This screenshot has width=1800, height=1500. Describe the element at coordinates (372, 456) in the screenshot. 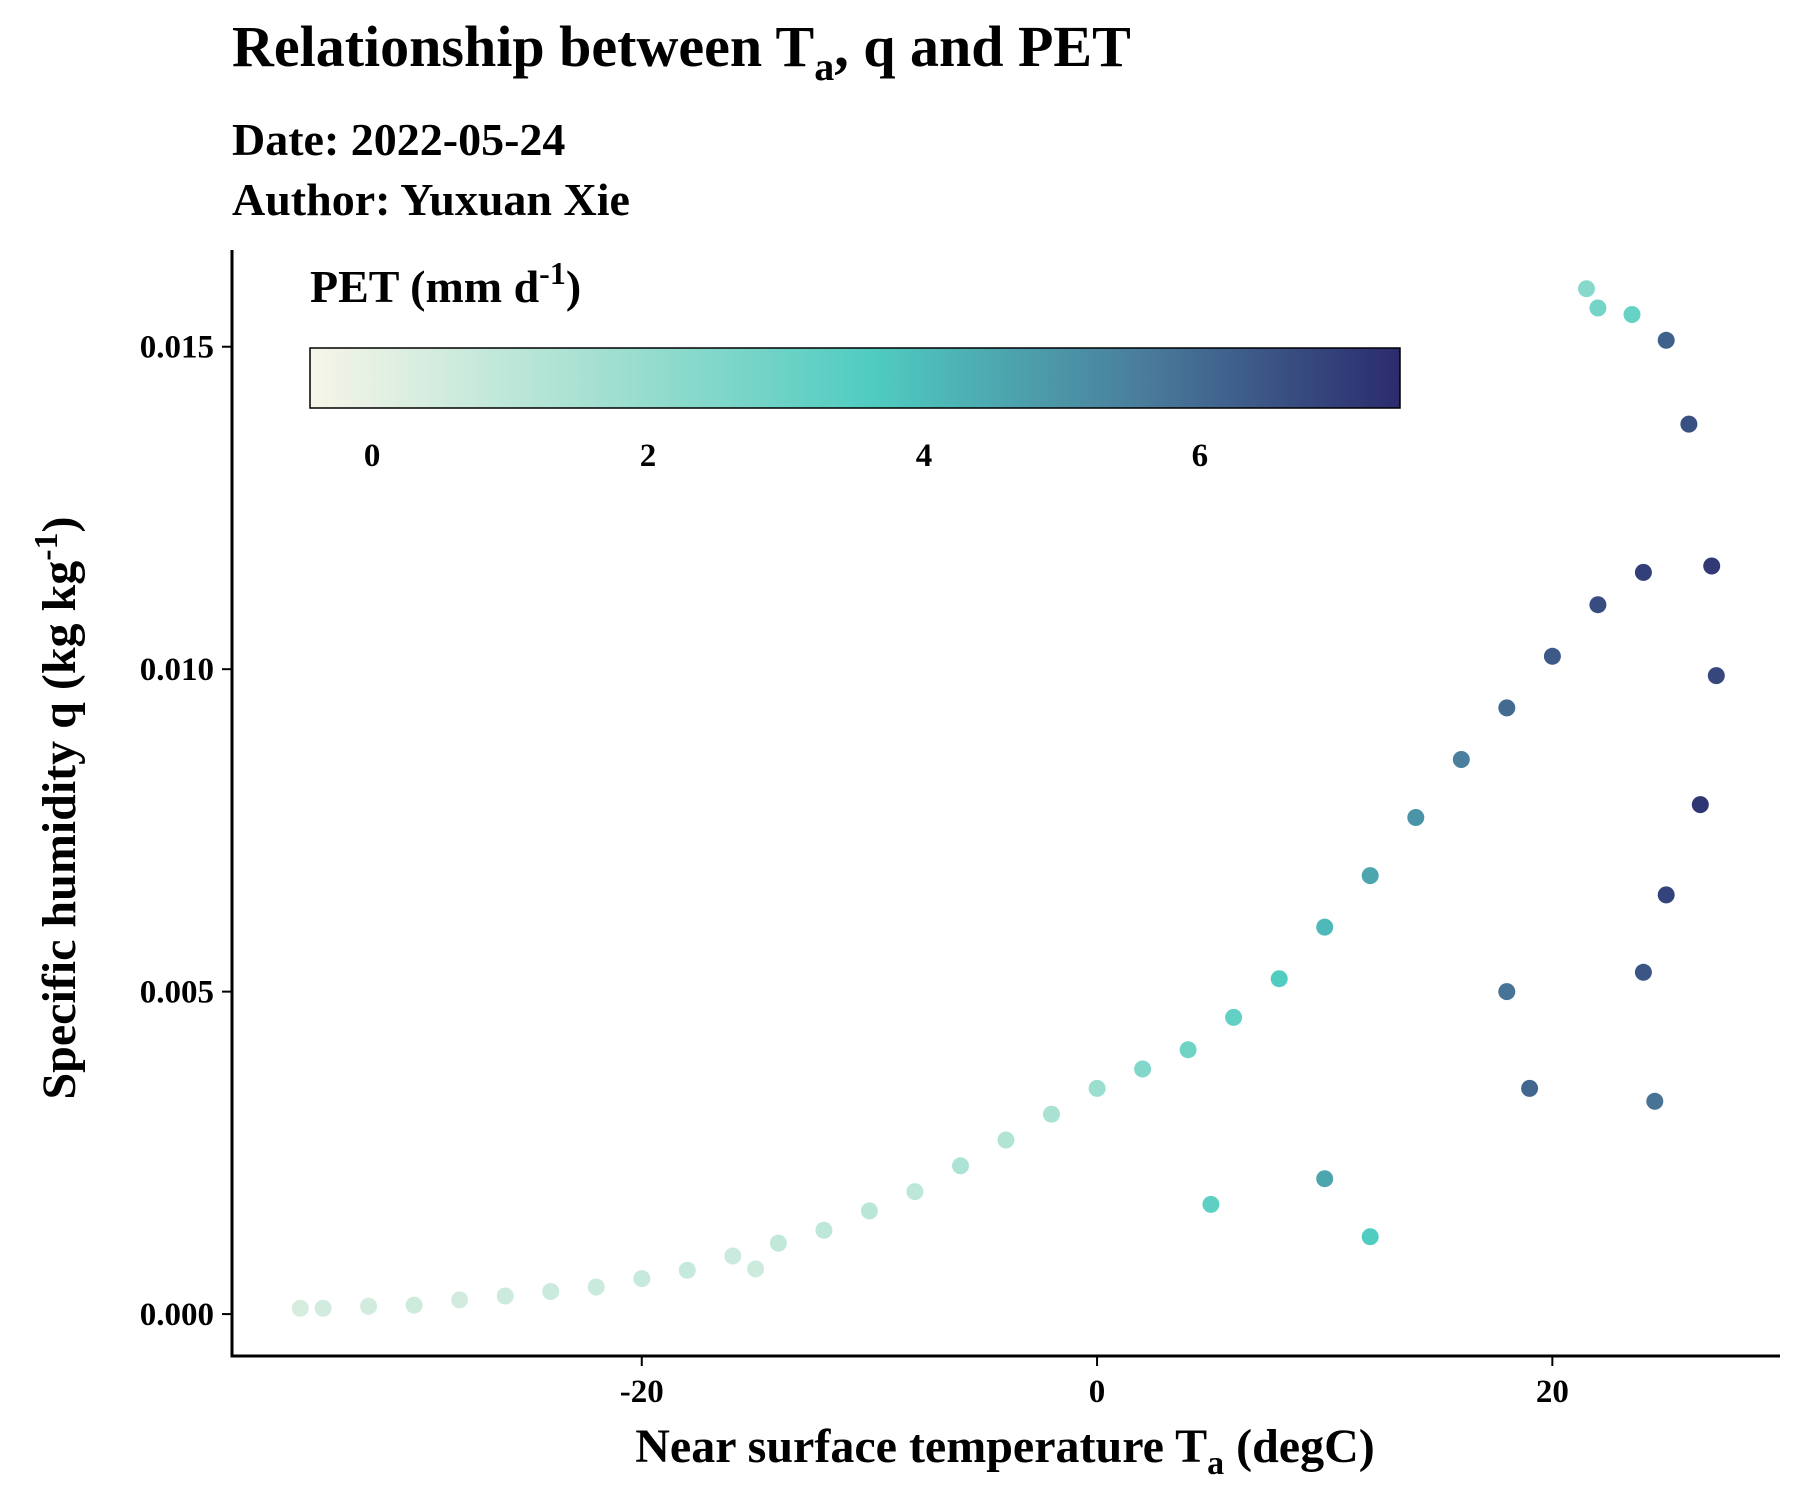

I see `colorbar-tick-label: 0` at that location.